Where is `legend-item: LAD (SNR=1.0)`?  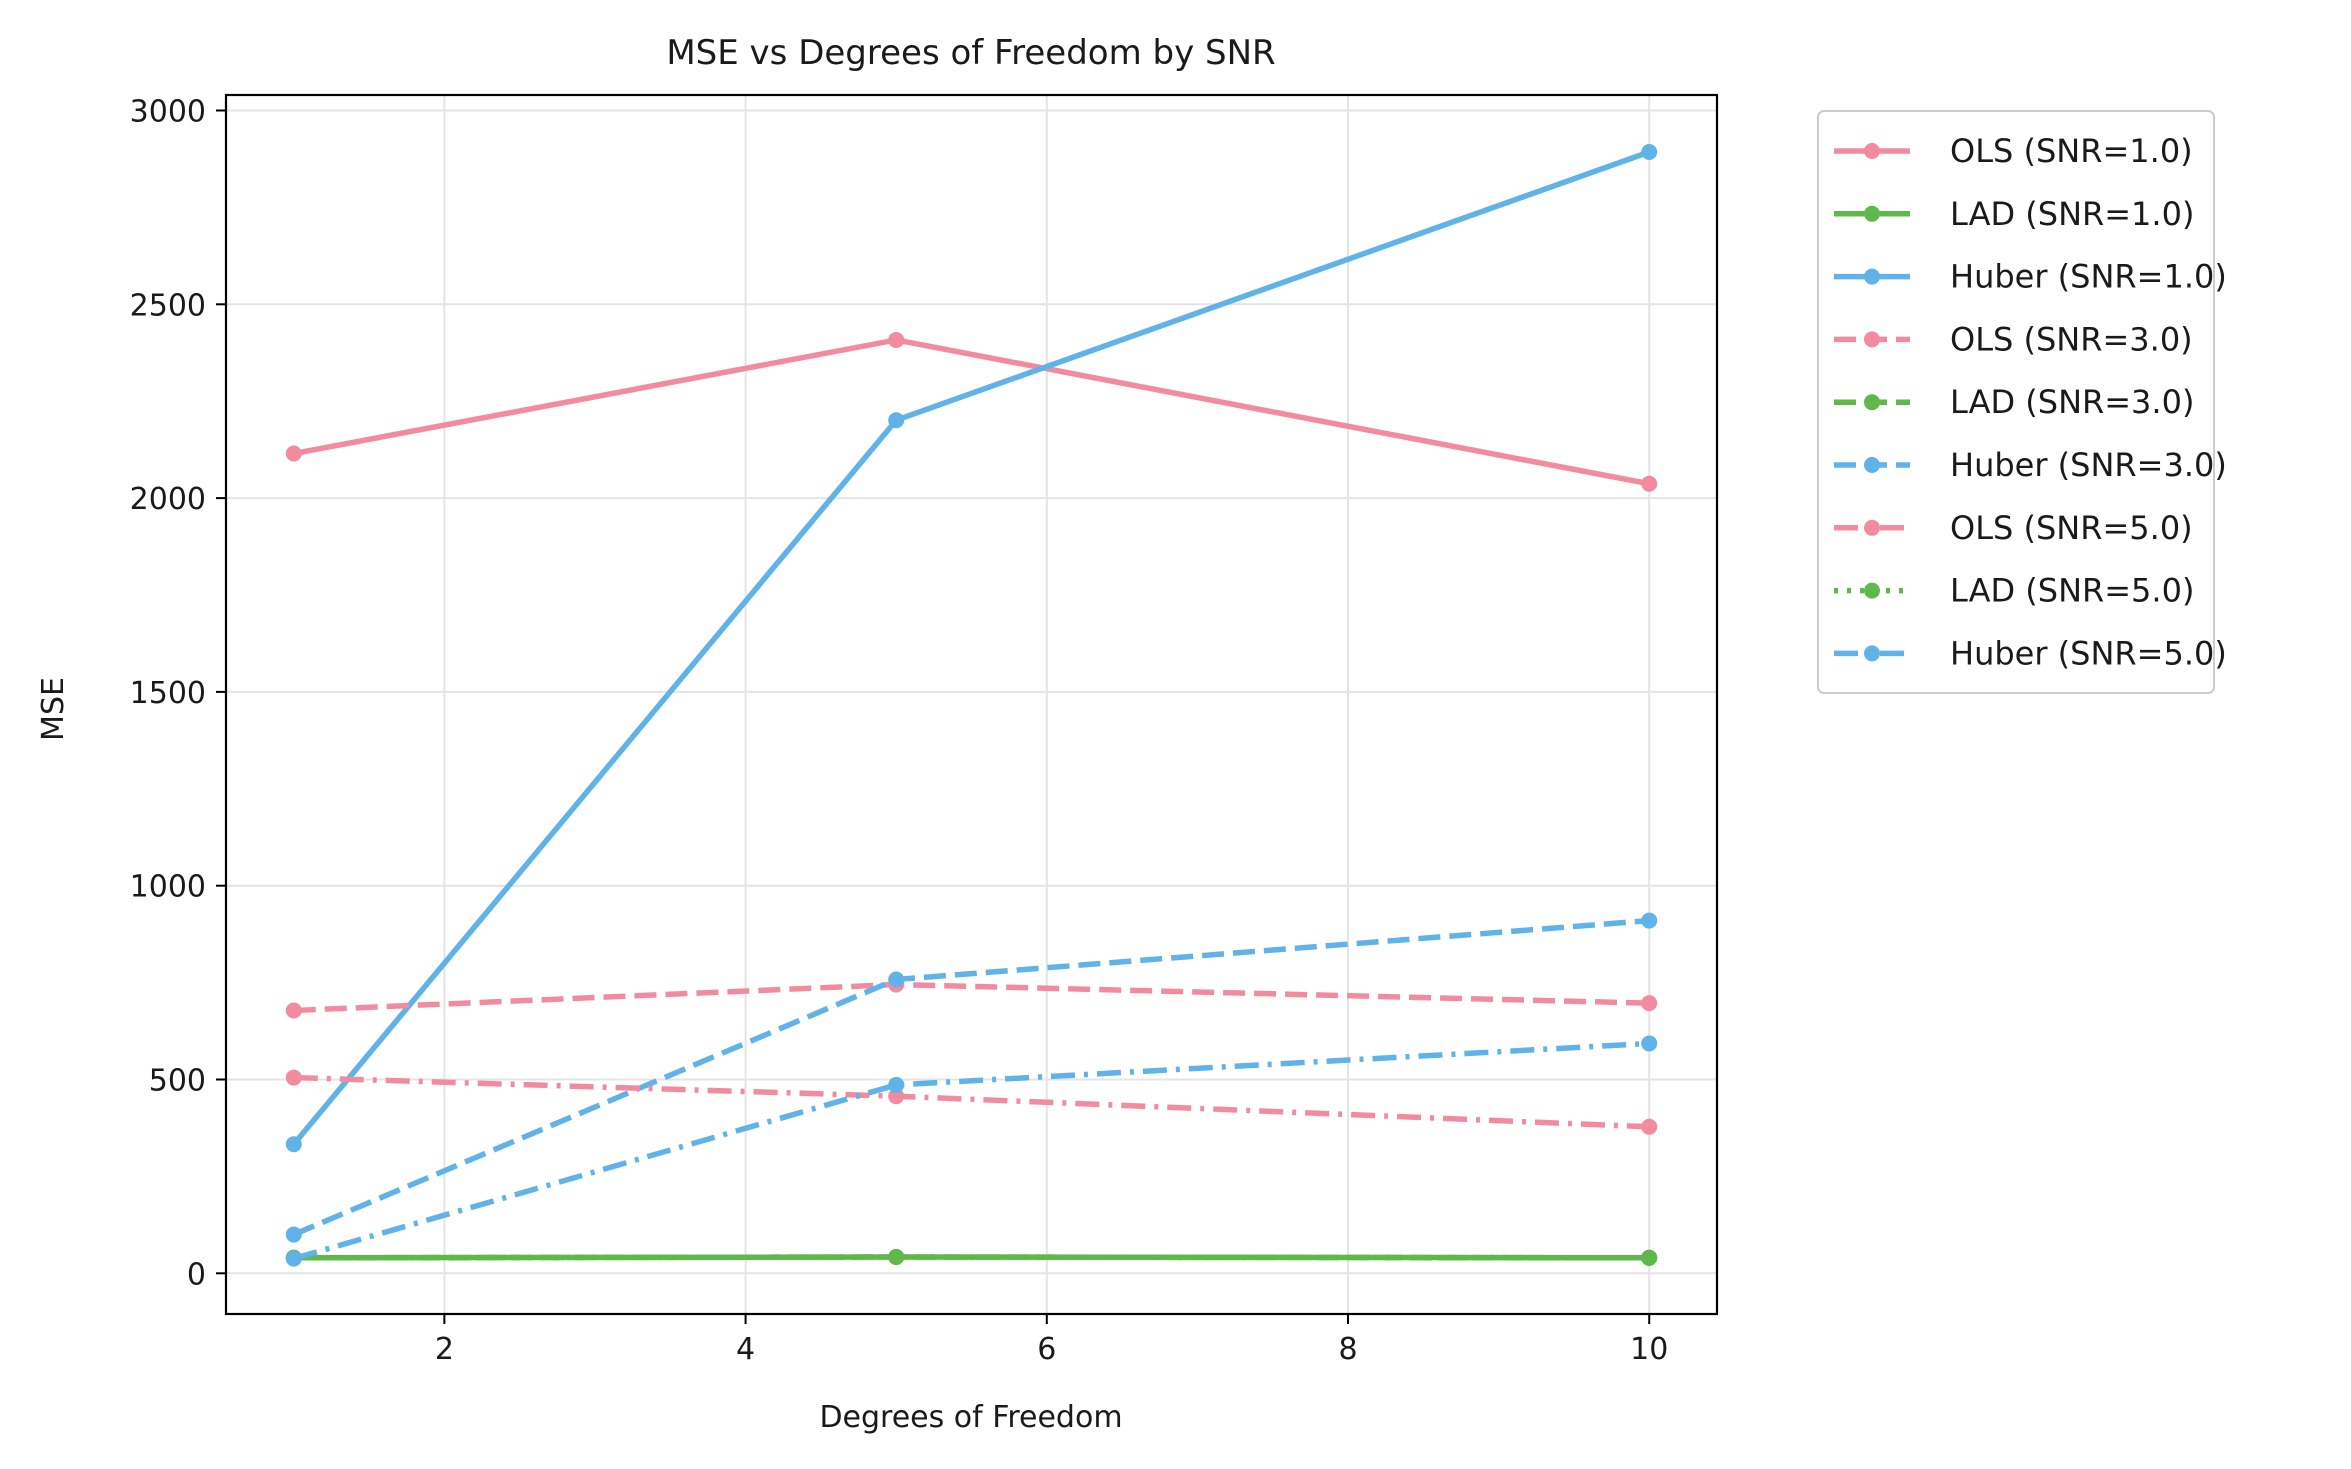
legend-item: LAD (SNR=1.0) is located at coordinates (2014, 214).